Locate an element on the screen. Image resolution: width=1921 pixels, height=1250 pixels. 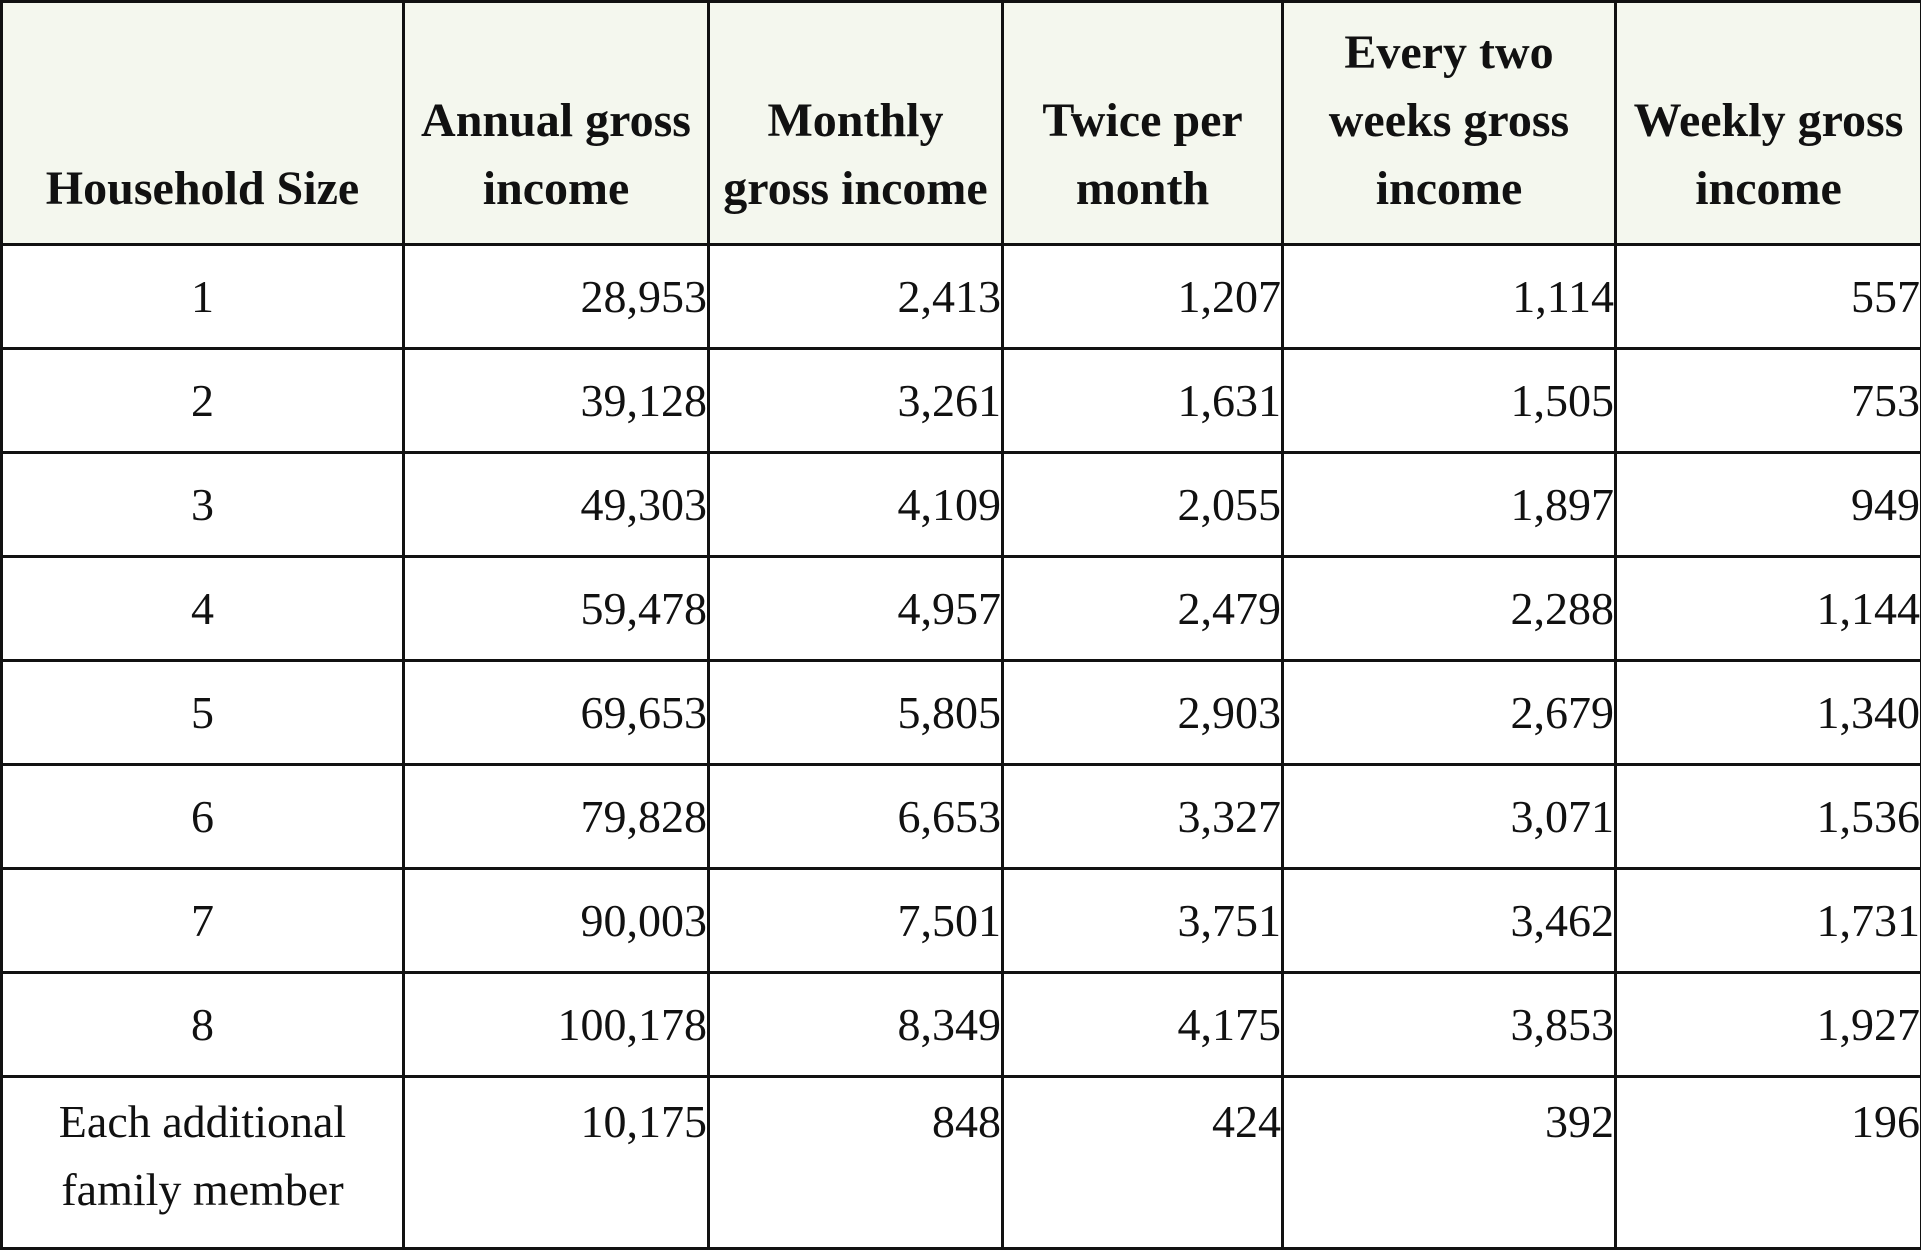
biweekly-income-cell: 2,288 is located at coordinates (1449, 609).